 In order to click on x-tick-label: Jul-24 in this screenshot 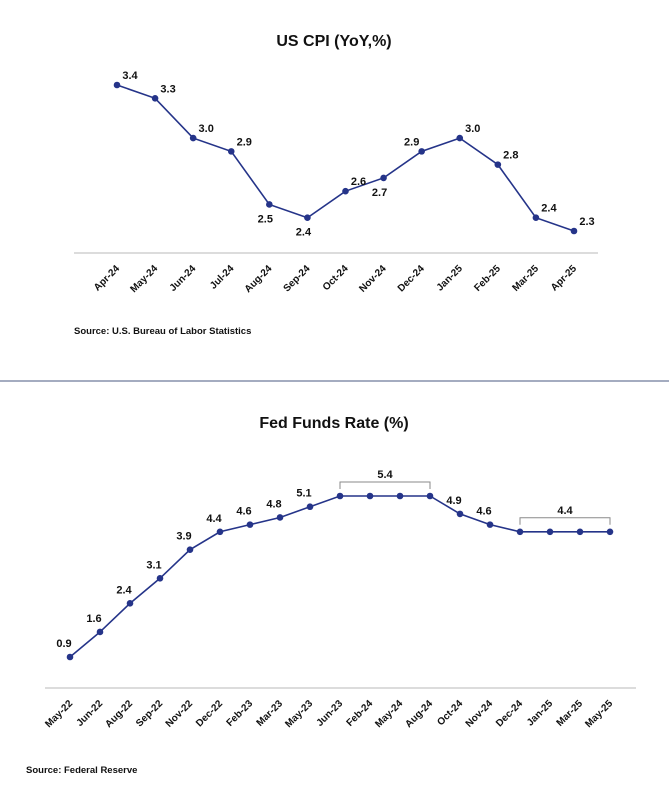, I will do `click(222, 277)`.